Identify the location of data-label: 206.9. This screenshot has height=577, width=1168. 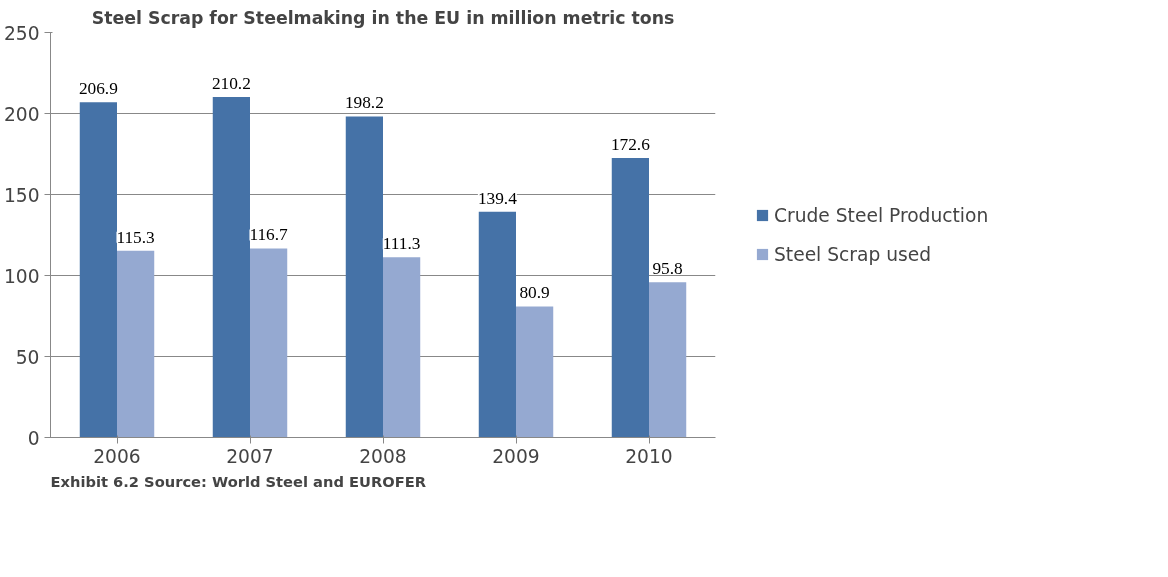
(98, 89).